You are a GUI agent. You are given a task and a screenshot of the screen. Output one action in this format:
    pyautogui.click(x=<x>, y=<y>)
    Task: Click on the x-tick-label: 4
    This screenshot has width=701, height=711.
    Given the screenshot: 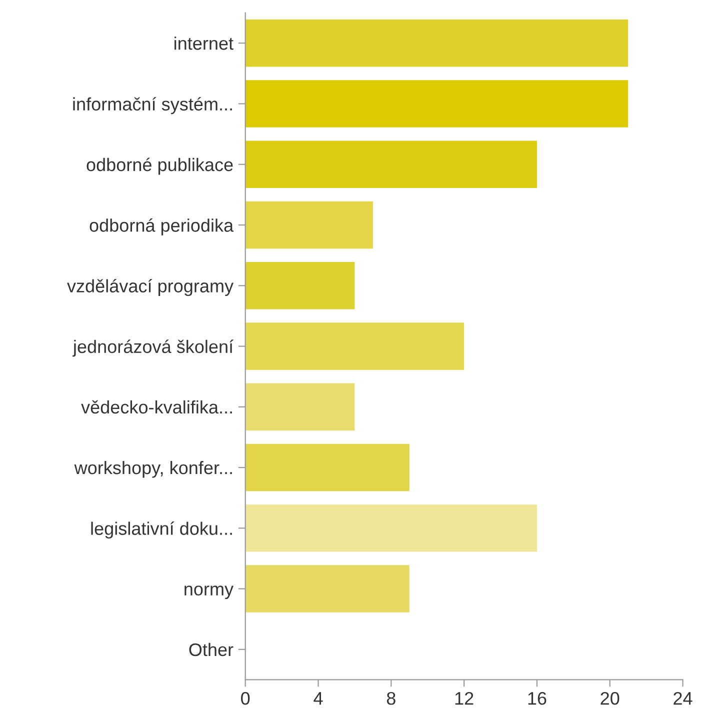 What is the action you would take?
    pyautogui.click(x=318, y=698)
    